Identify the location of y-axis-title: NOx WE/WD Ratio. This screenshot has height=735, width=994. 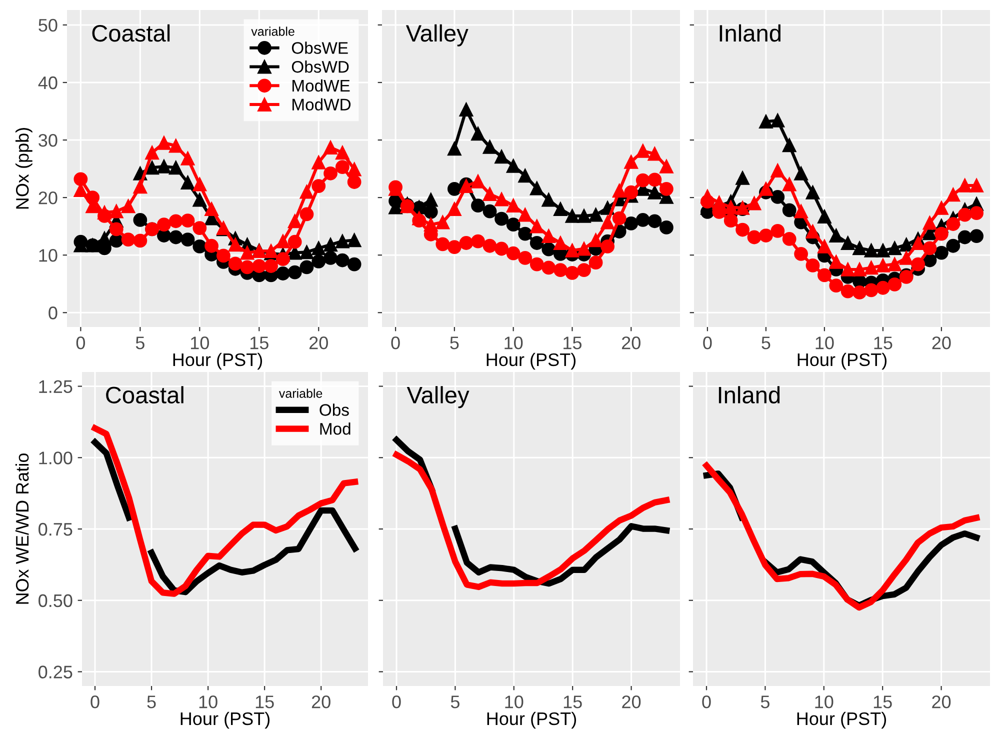
(22, 529).